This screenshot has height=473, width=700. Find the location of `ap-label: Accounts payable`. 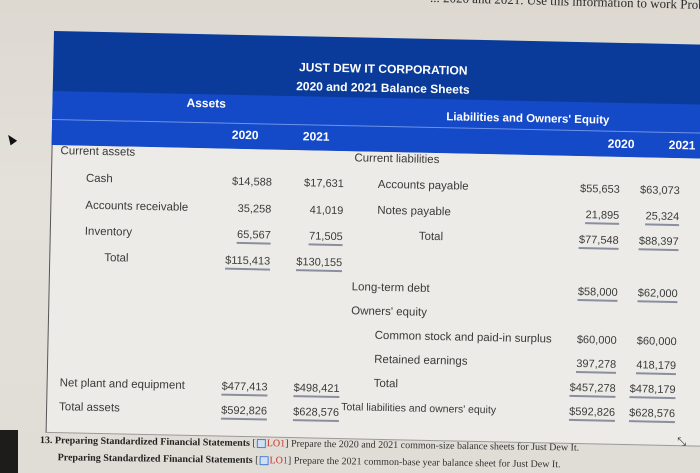

ap-label: Accounts payable is located at coordinates (423, 185).